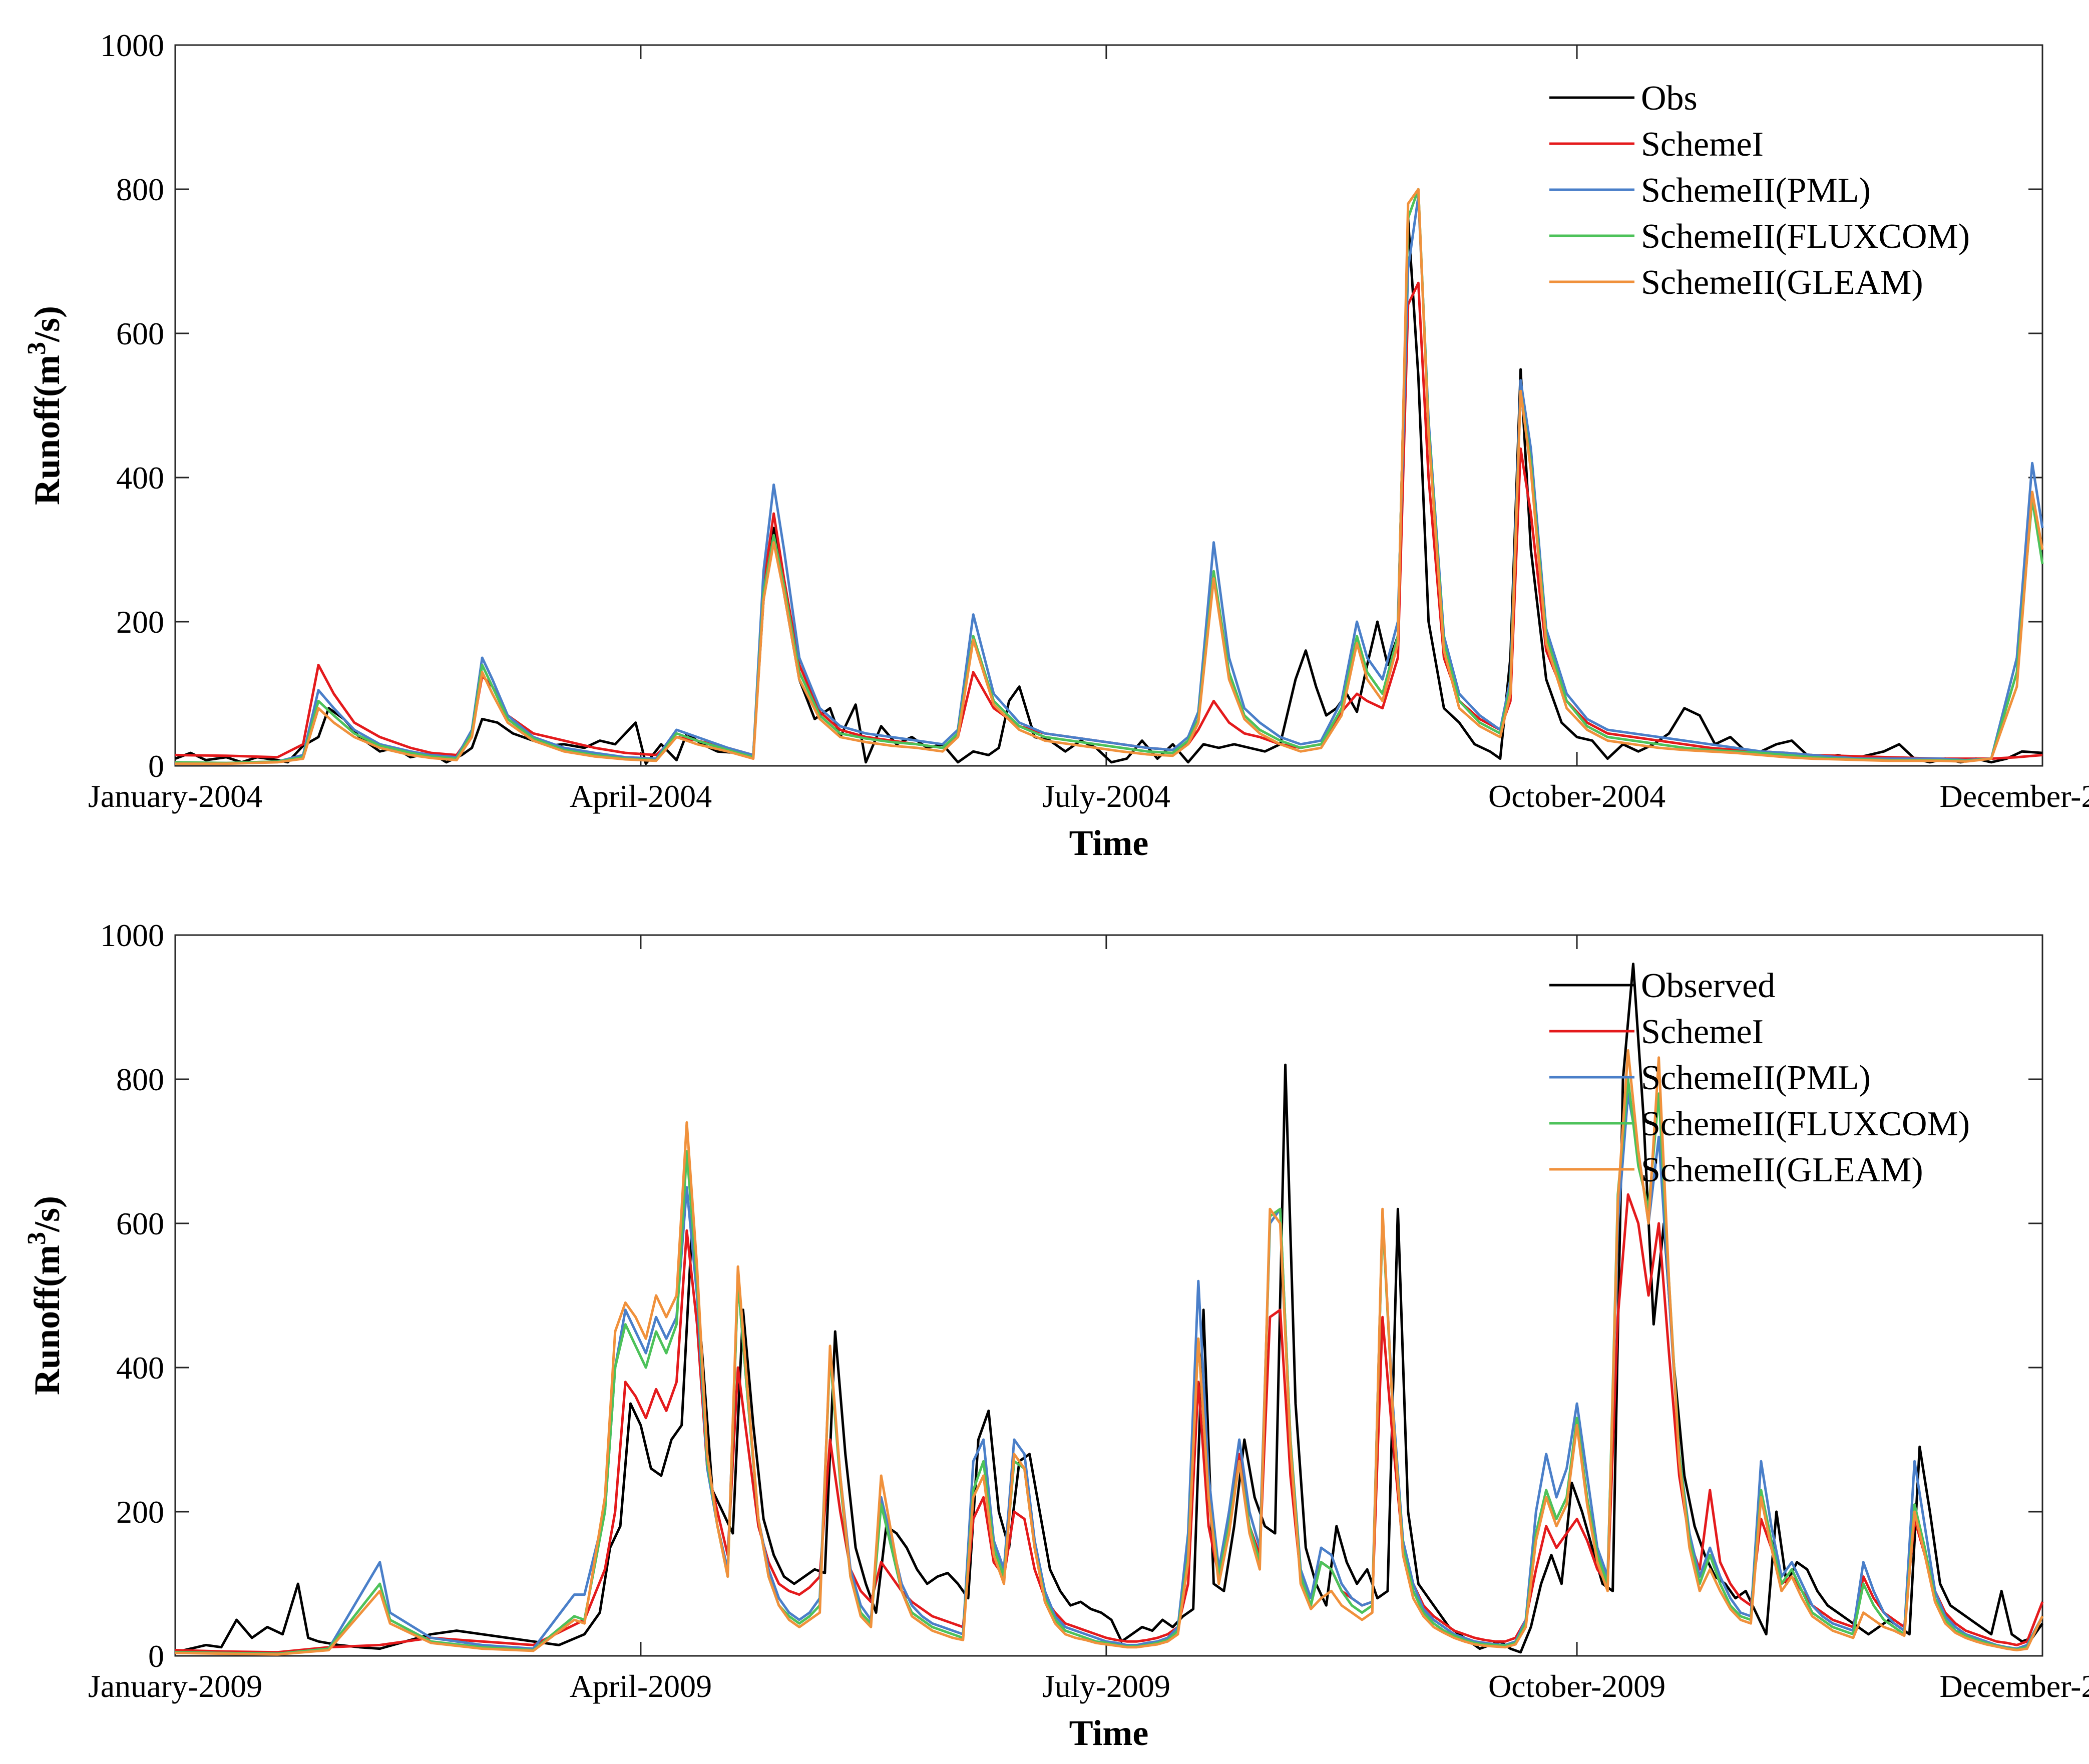  What do you see at coordinates (175, 1686) in the screenshot?
I see `x-tick-label: January-2009` at bounding box center [175, 1686].